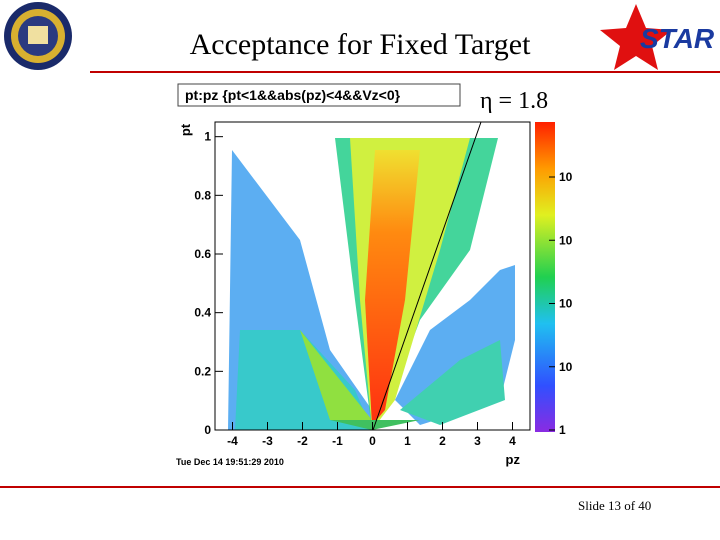 The image size is (720, 540). What do you see at coordinates (202, 195) in the screenshot?
I see `y-tick-label: 0.8` at bounding box center [202, 195].